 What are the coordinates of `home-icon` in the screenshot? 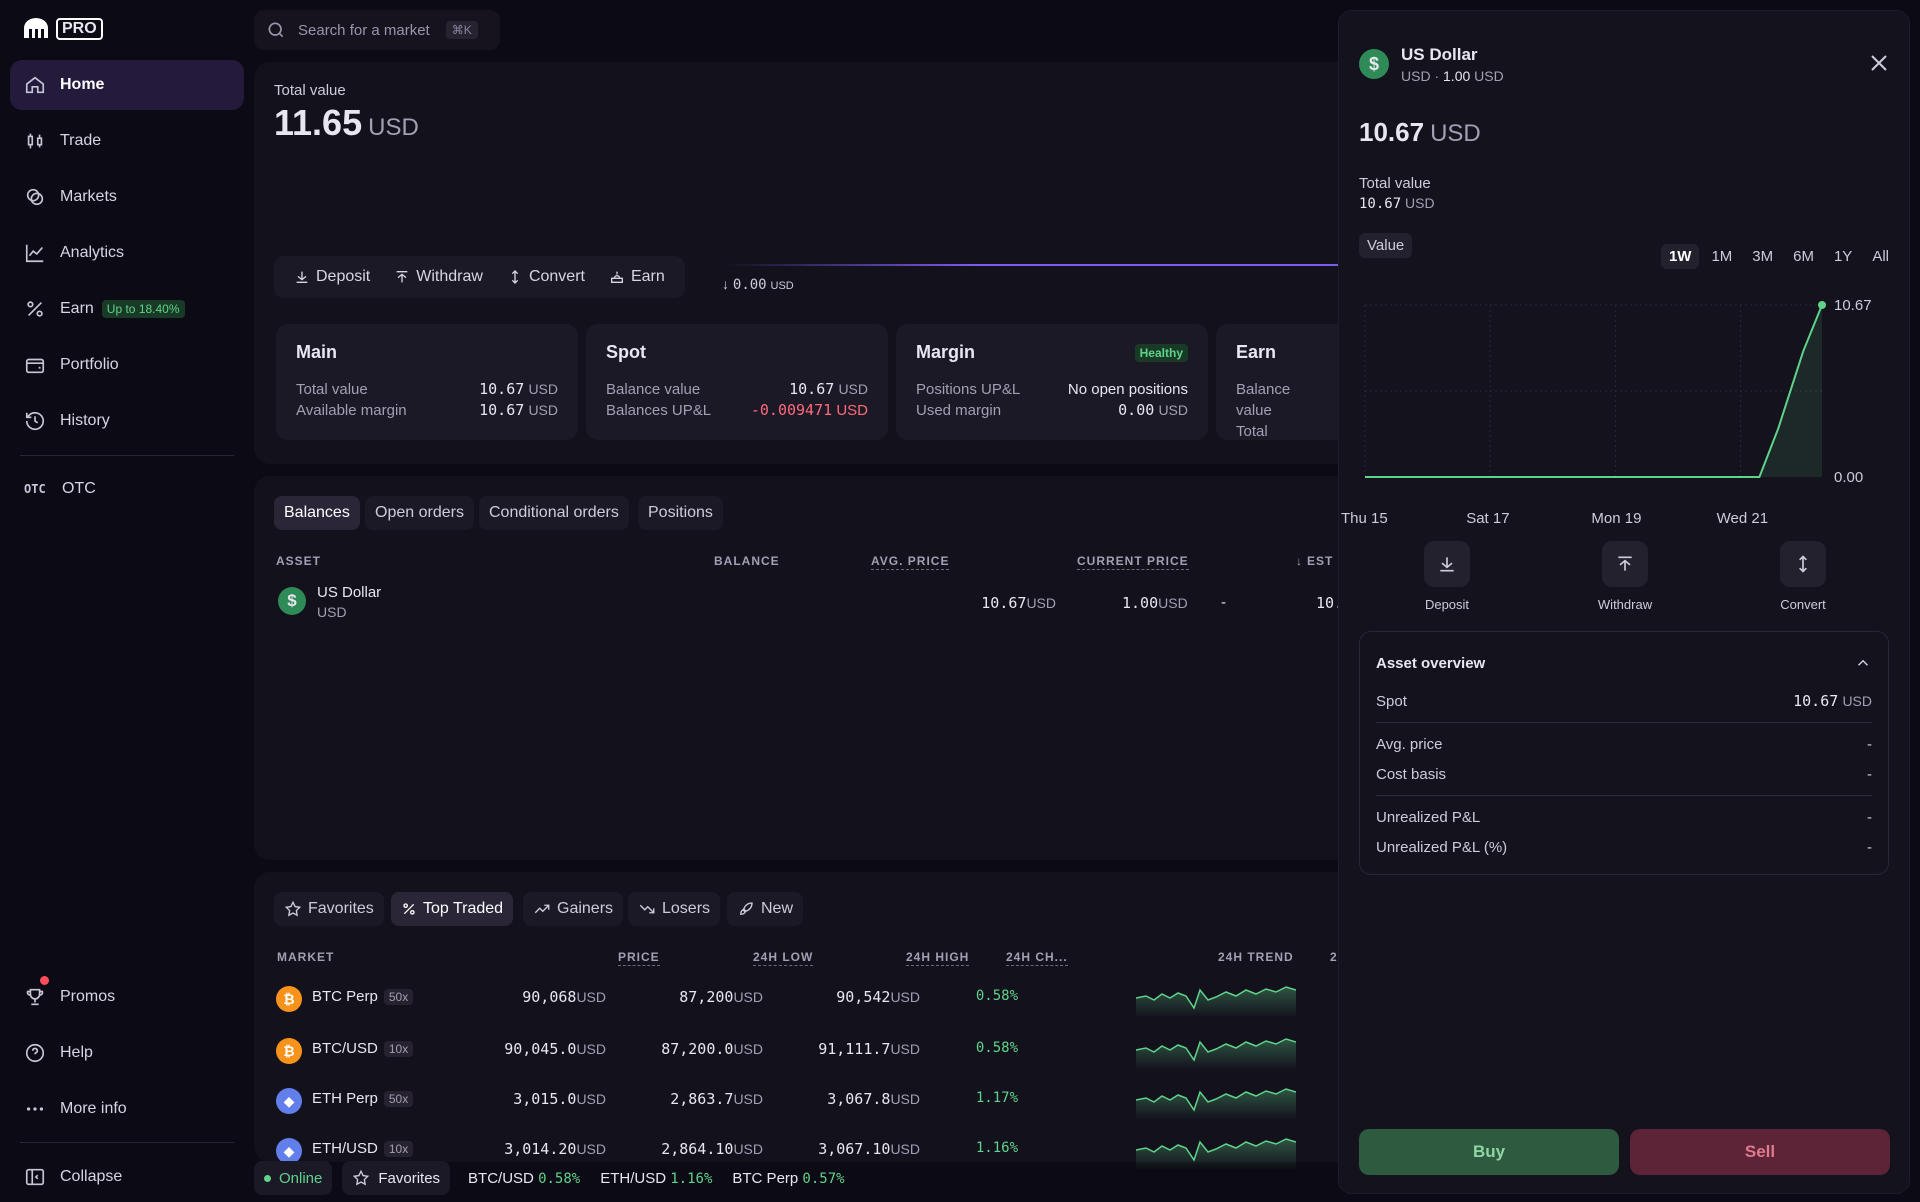 It's located at (35, 85).